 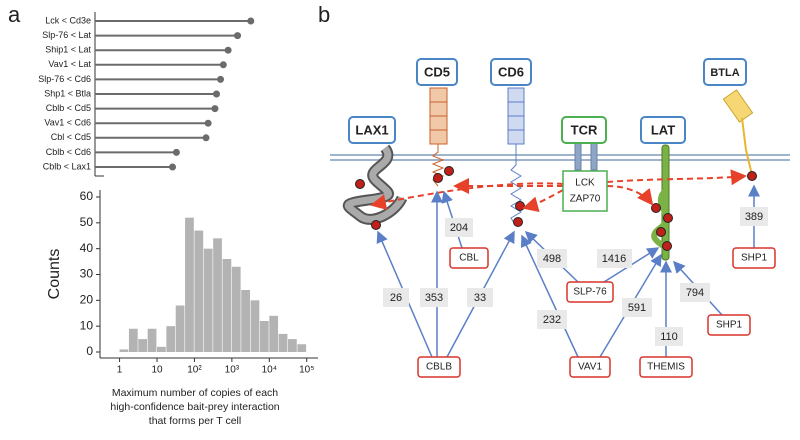 I want to click on effector-label: VAV1, so click(x=590, y=367).